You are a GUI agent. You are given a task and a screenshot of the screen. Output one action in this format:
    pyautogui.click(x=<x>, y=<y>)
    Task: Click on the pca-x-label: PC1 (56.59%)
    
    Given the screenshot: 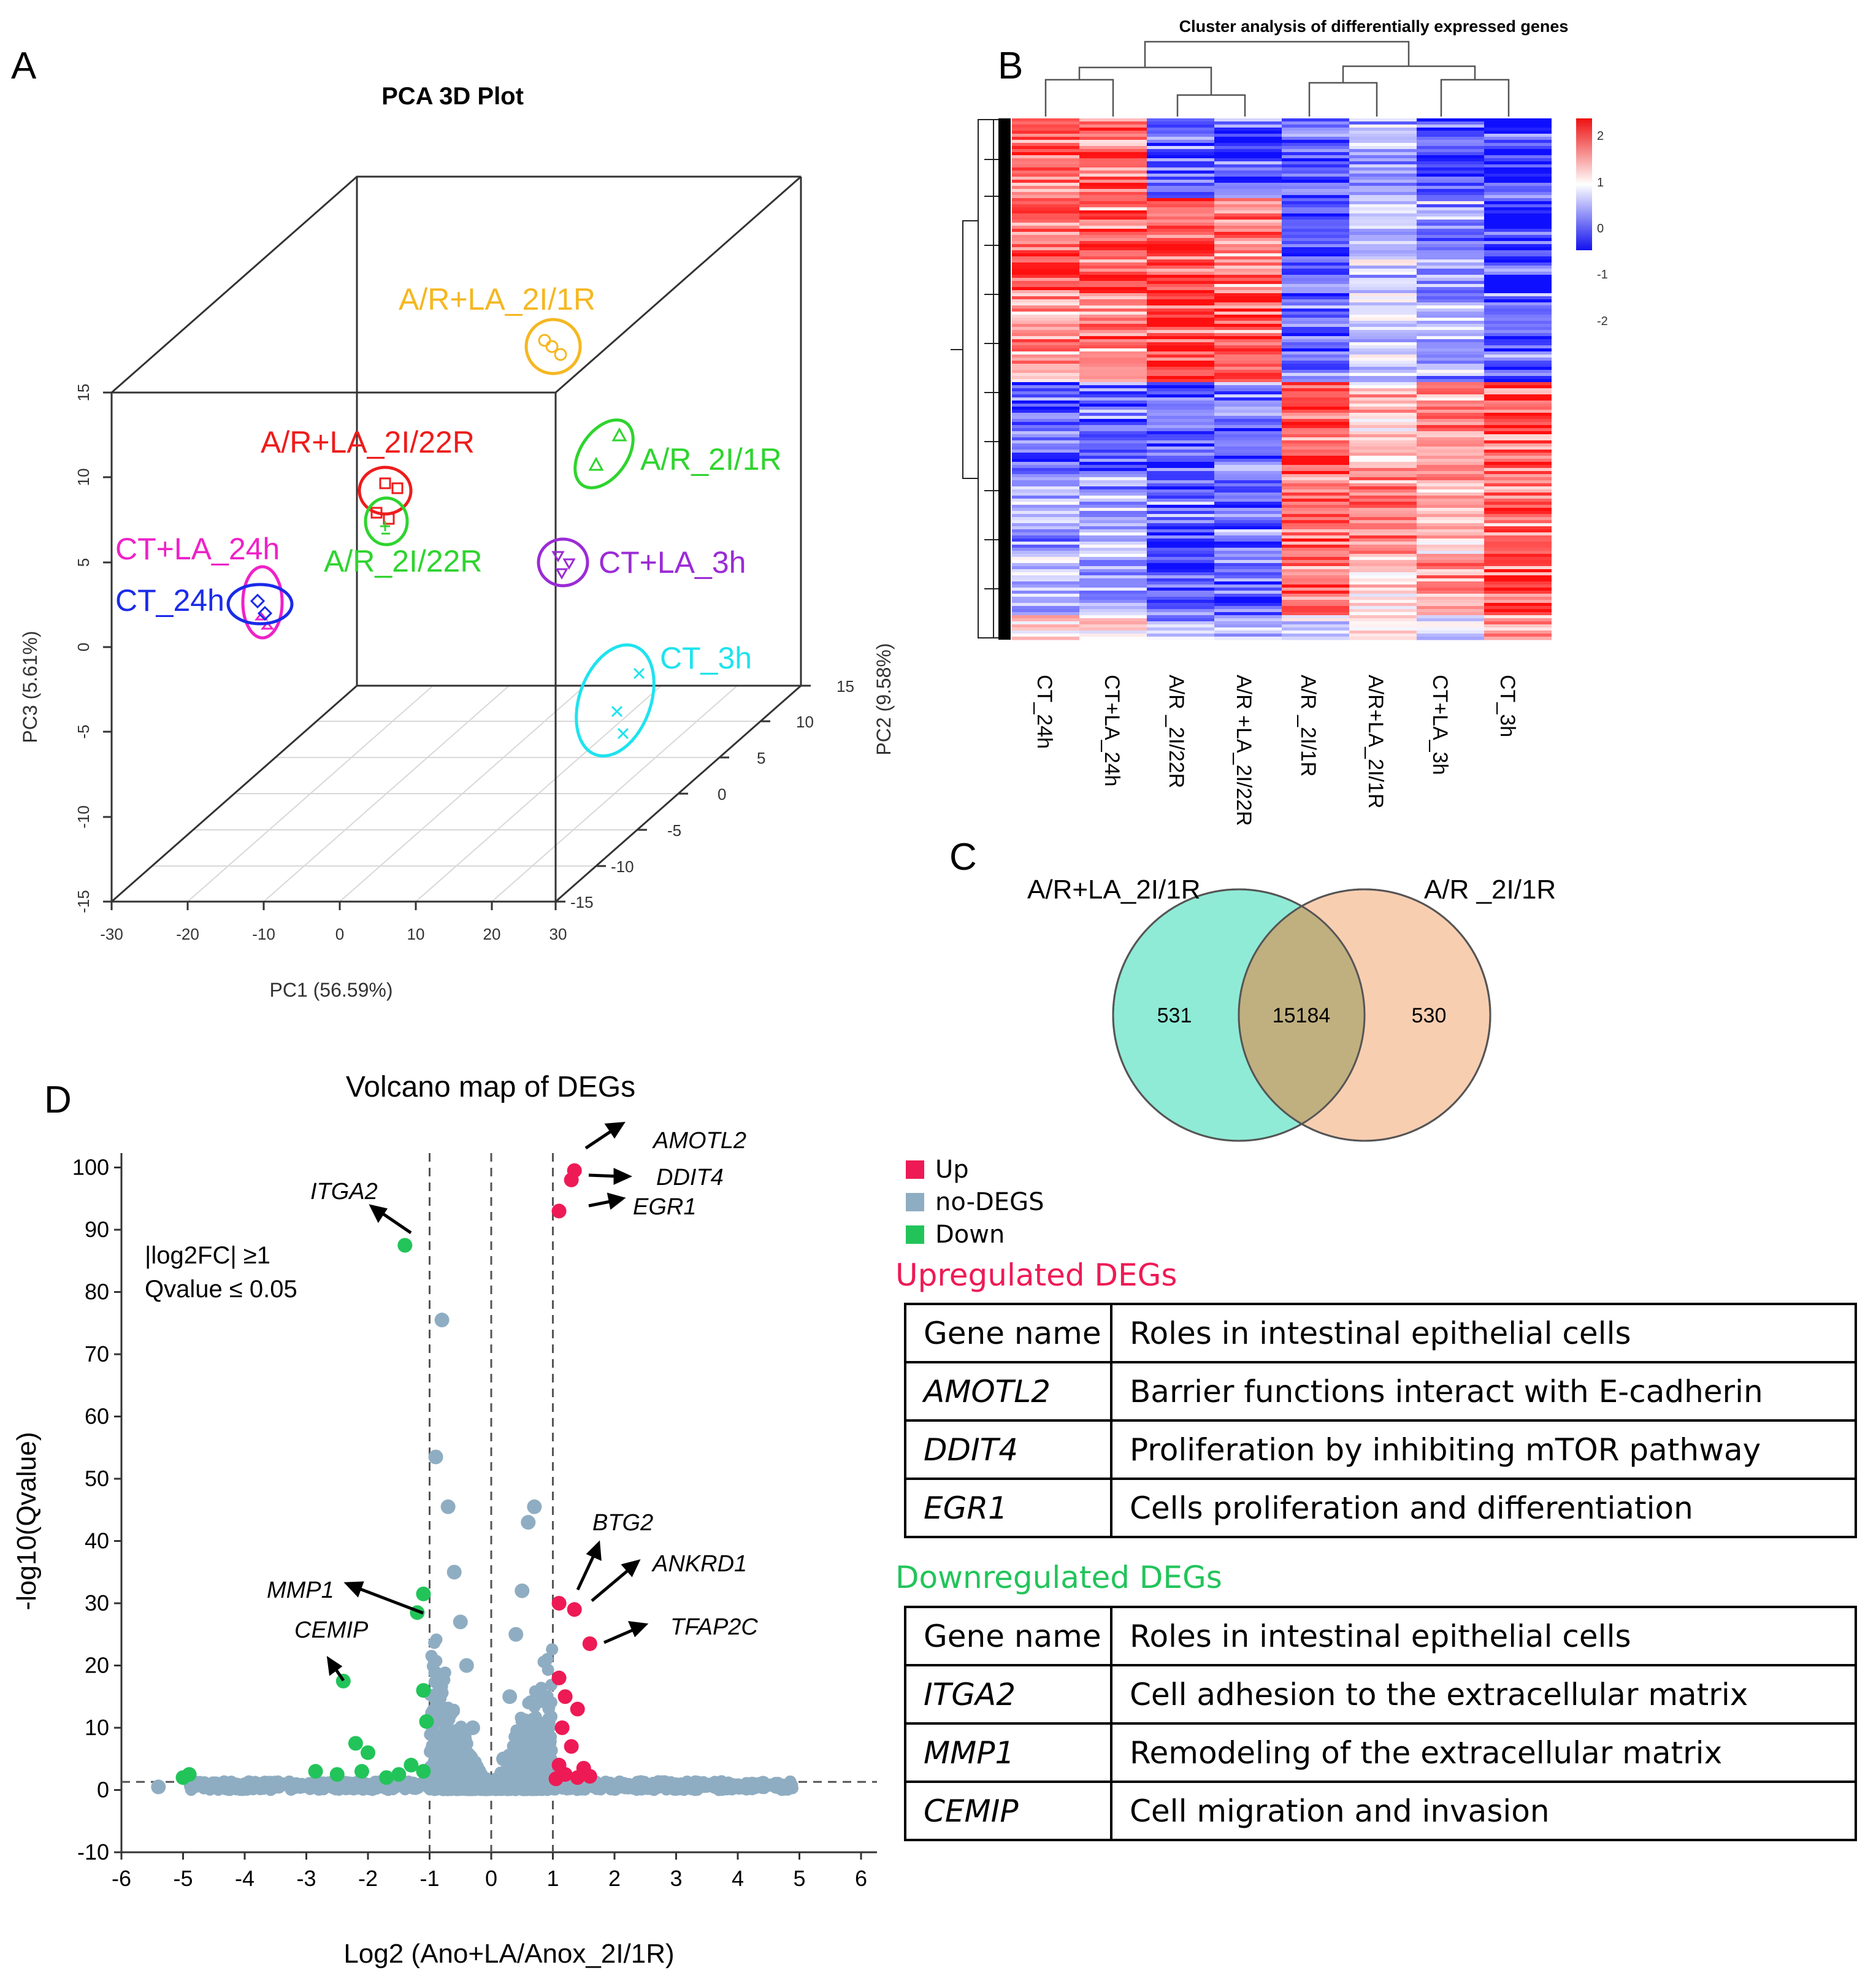 What is the action you would take?
    pyautogui.click(x=331, y=990)
    